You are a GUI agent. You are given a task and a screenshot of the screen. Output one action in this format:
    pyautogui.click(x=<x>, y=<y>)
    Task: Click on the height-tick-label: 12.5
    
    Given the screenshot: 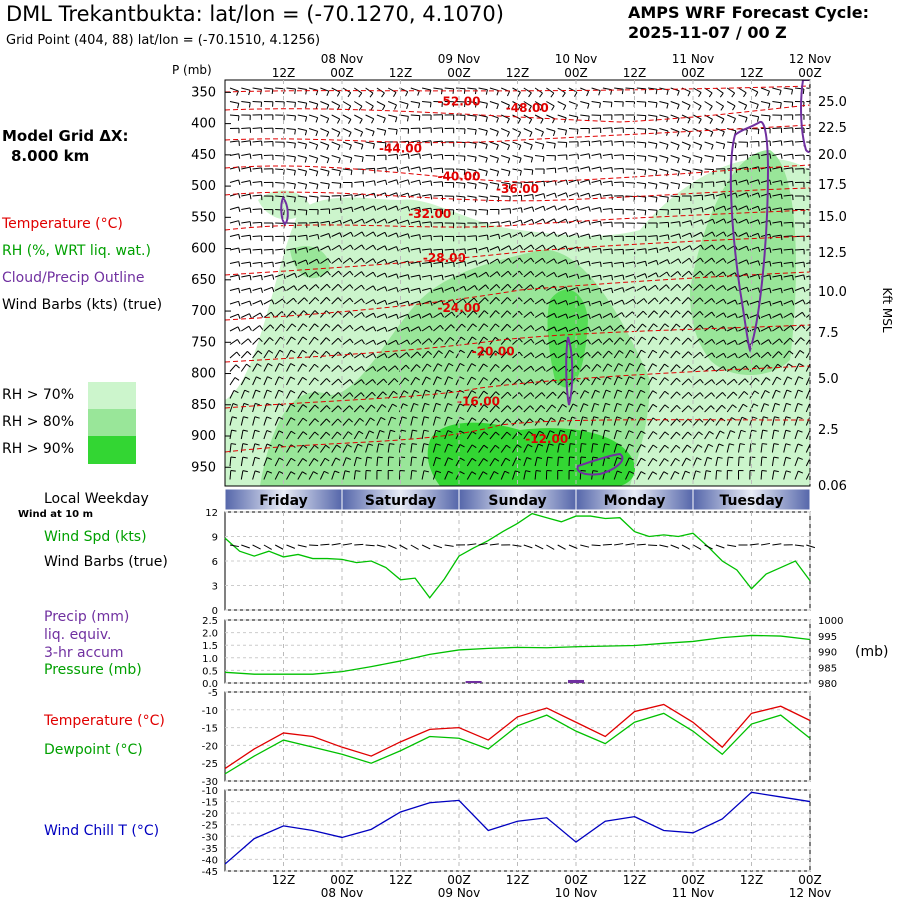 What is the action you would take?
    pyautogui.click(x=832, y=253)
    